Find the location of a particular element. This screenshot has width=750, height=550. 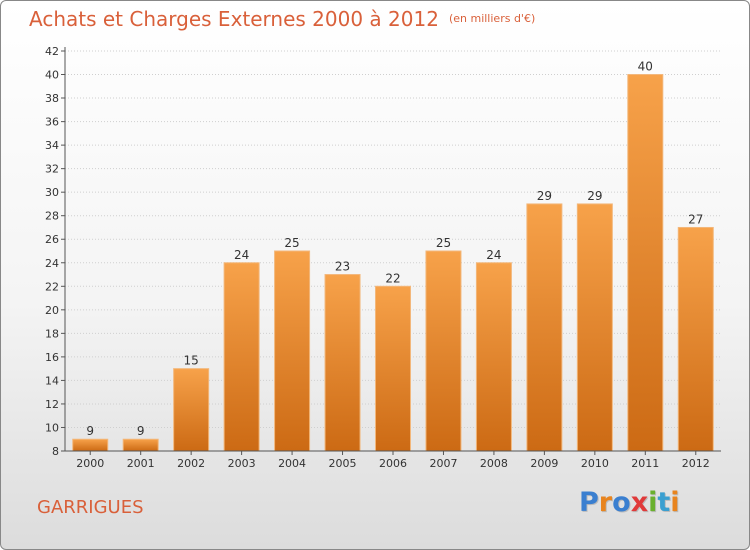

commune-name: GARRIGUES is located at coordinates (90, 507).